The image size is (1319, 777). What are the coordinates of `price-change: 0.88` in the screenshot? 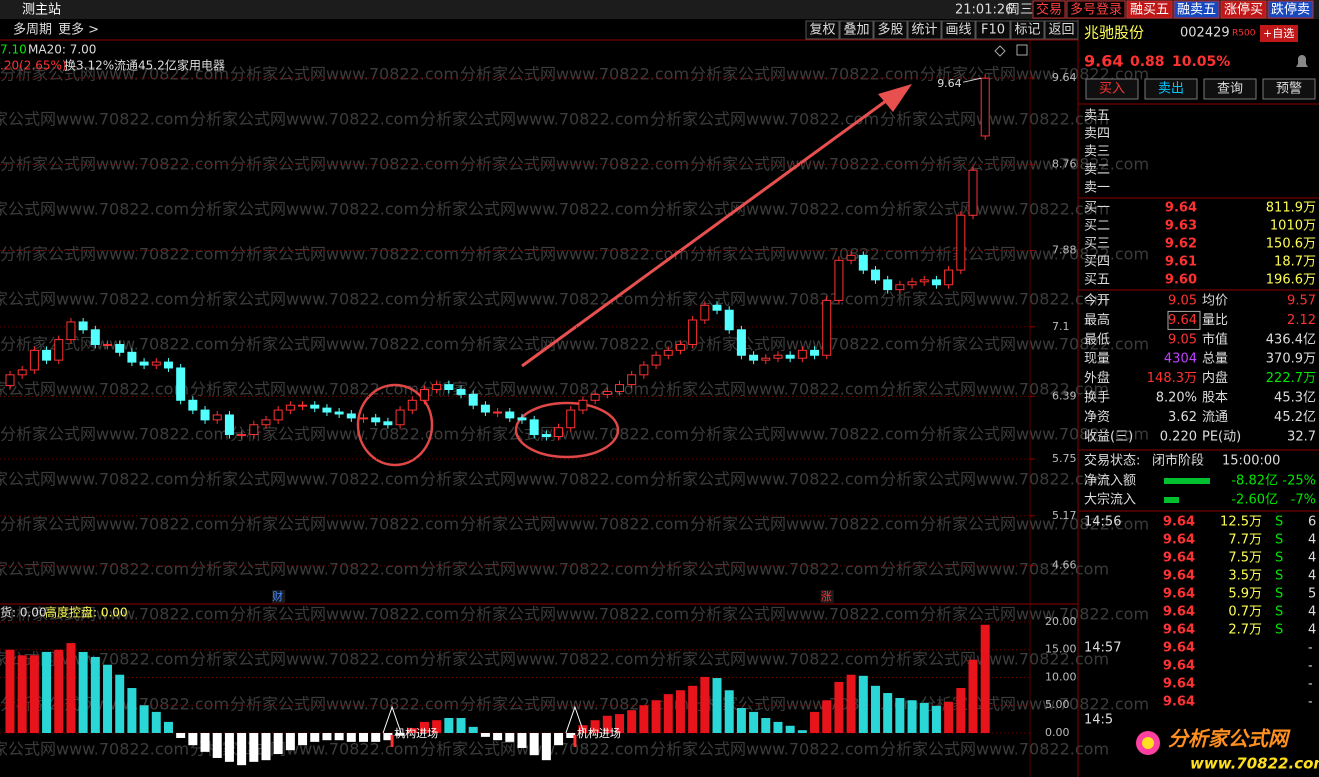 It's located at (1147, 62).